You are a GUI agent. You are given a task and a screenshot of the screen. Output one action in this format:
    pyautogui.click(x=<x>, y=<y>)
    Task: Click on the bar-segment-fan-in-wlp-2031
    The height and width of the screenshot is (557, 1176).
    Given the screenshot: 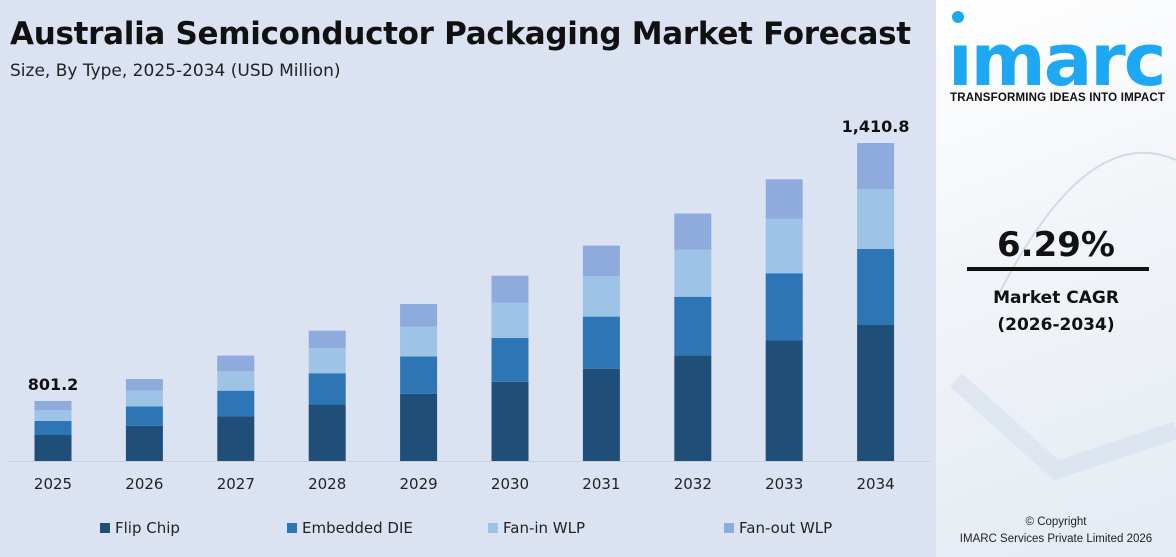 What is the action you would take?
    pyautogui.click(x=601, y=296)
    